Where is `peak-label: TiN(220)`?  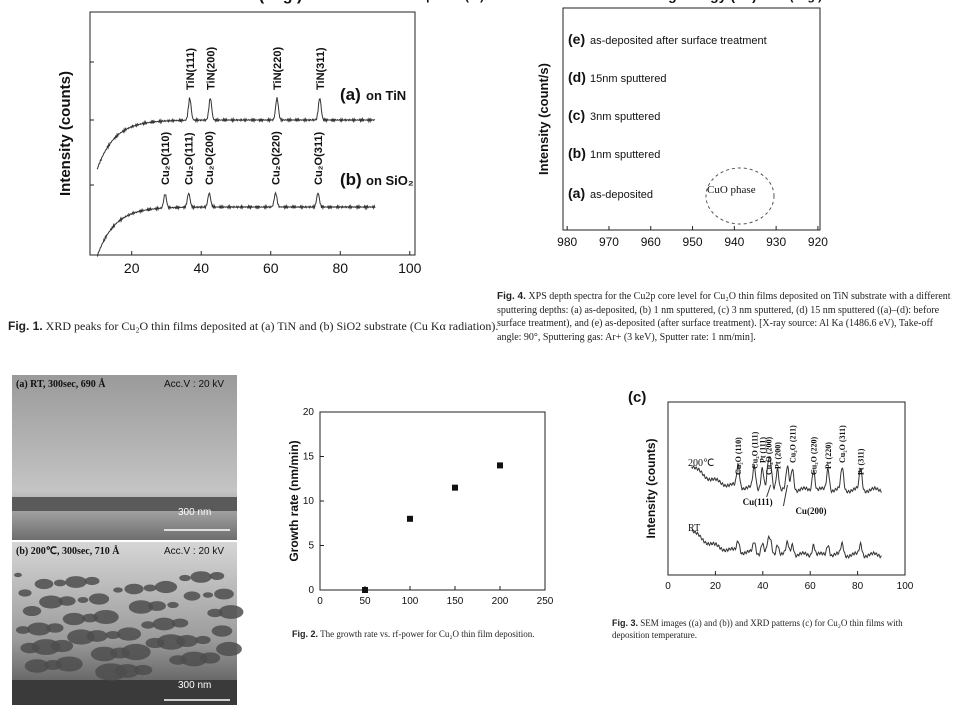 peak-label: TiN(220) is located at coordinates (278, 68).